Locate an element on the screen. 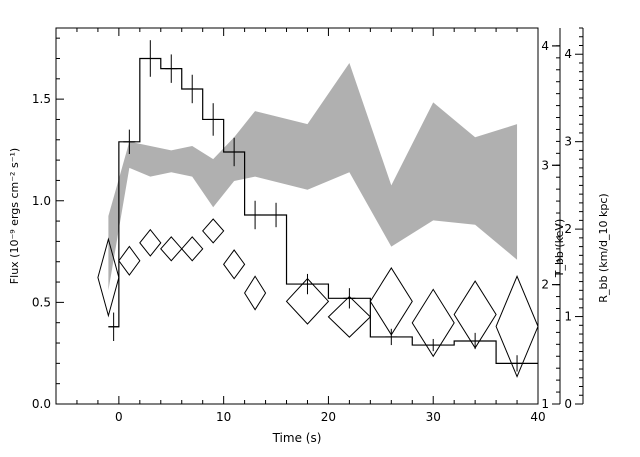 This screenshot has width=640, height=457. radius-tick-label-0: 0 is located at coordinates (568, 404).